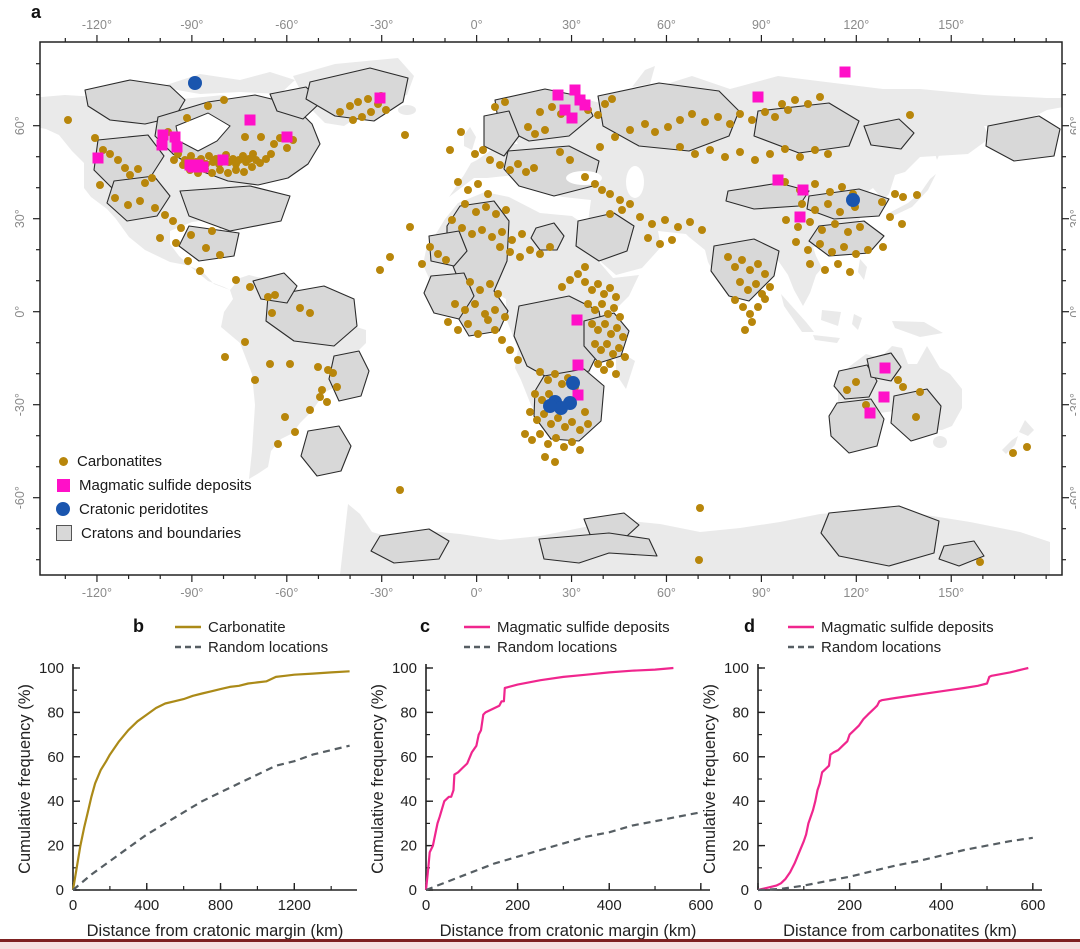  I want to click on panel-a-label: a, so click(36, 12).